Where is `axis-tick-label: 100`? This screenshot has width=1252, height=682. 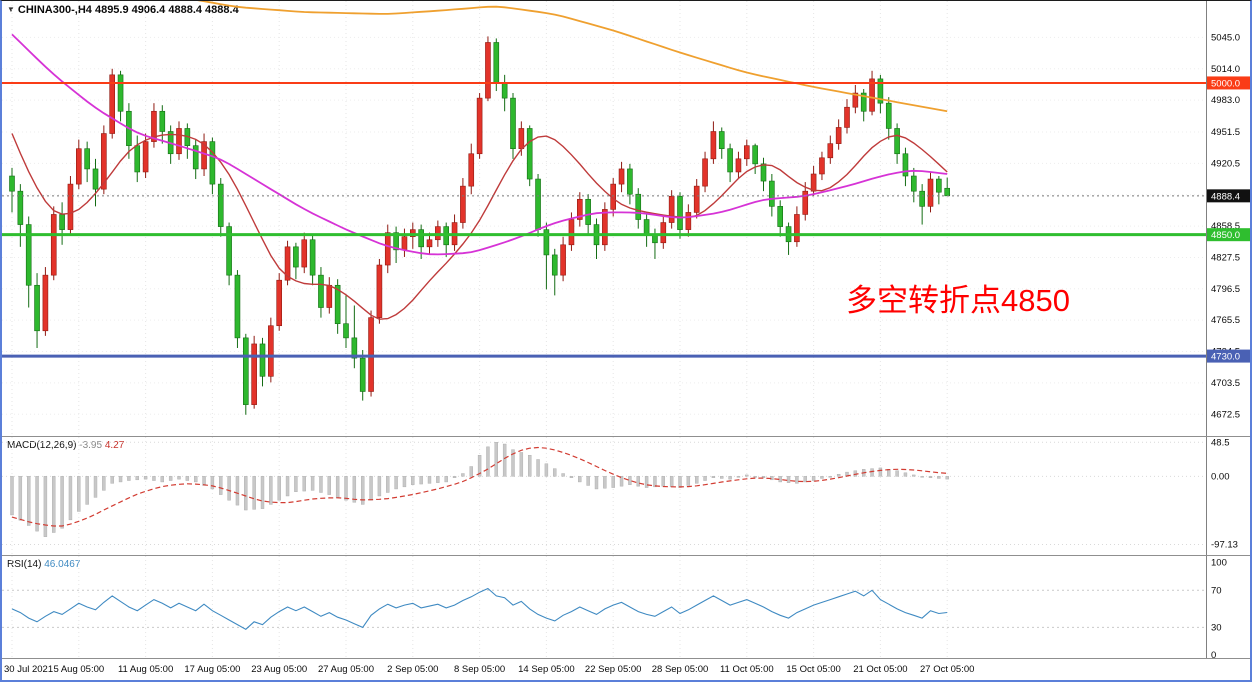
axis-tick-label: 100 is located at coordinates (1219, 562).